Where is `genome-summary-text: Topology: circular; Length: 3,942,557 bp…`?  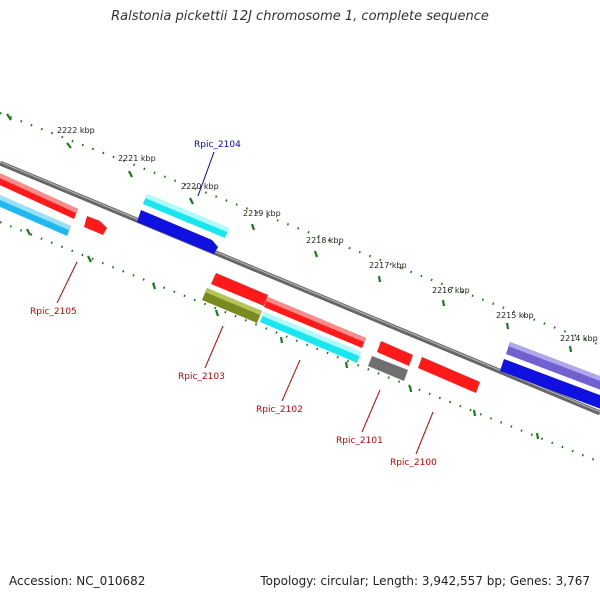
genome-summary-text: Topology: circular; Length: 3,942,557 bp… is located at coordinates (425, 581).